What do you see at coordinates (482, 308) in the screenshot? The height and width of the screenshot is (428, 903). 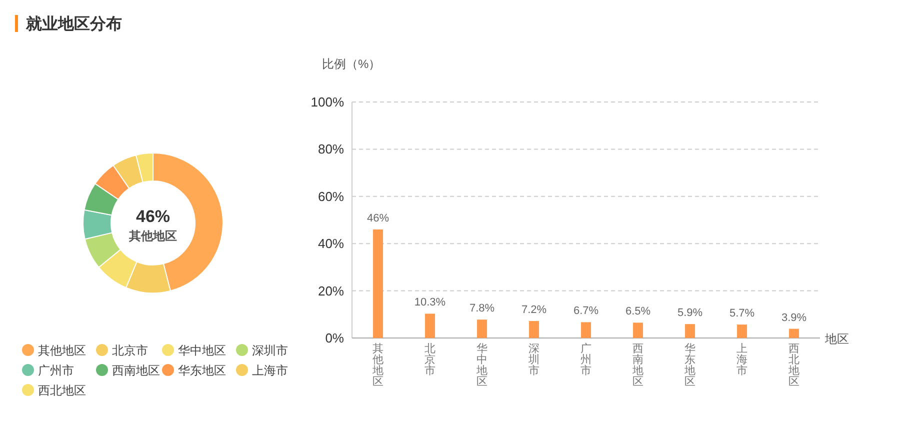 I see `text: 7.8%` at bounding box center [482, 308].